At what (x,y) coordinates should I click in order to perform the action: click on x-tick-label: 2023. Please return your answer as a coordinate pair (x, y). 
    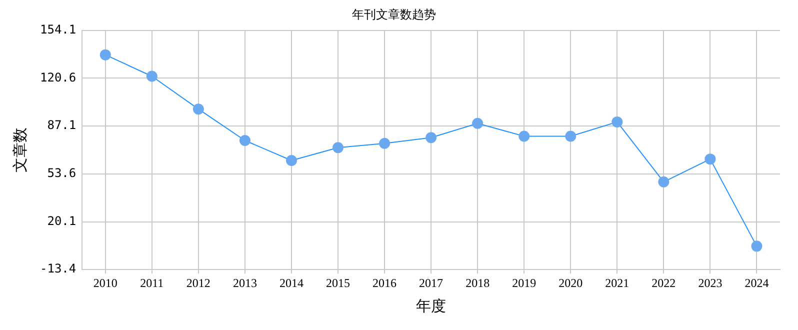
    Looking at the image, I should click on (710, 283).